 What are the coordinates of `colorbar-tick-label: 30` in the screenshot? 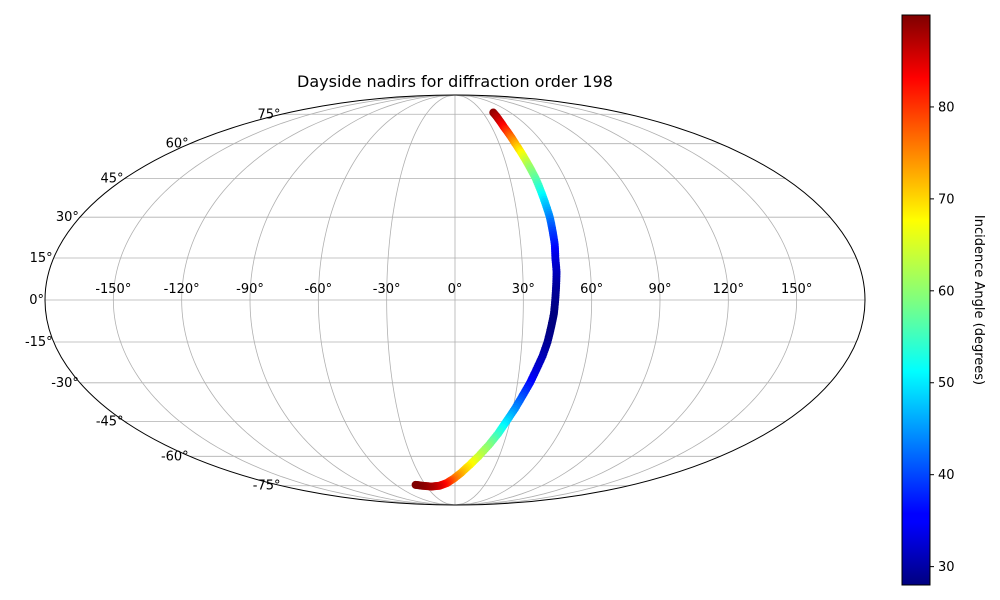 It's located at (946, 567).